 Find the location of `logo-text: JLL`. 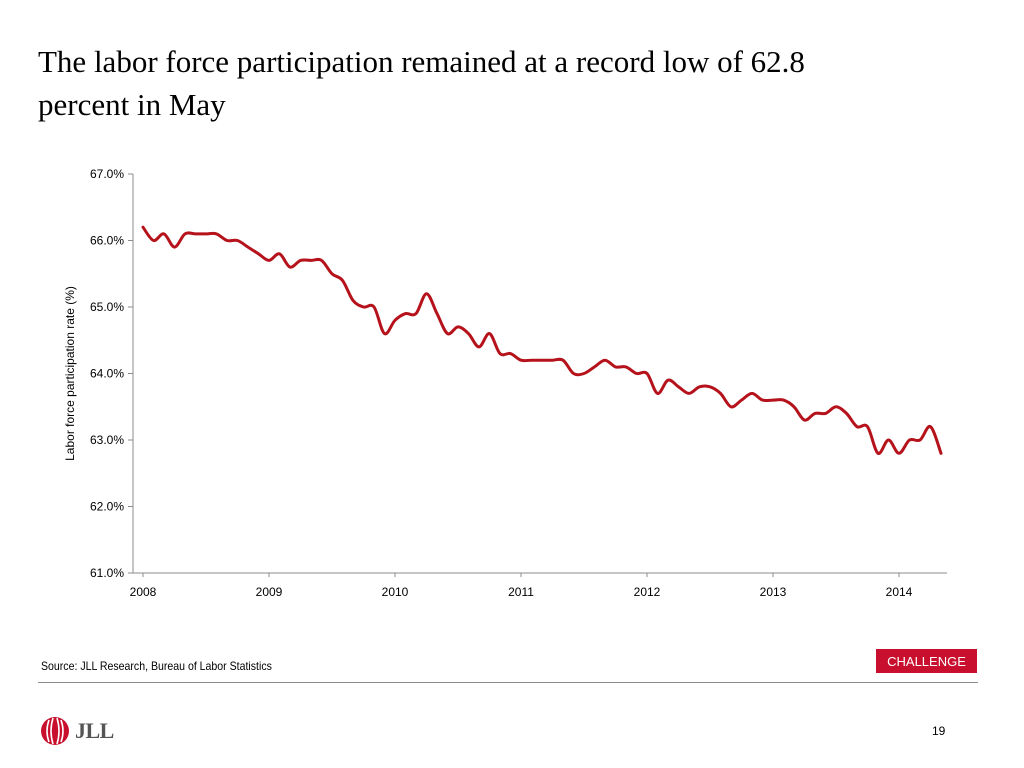

logo-text: JLL is located at coordinates (94, 730).